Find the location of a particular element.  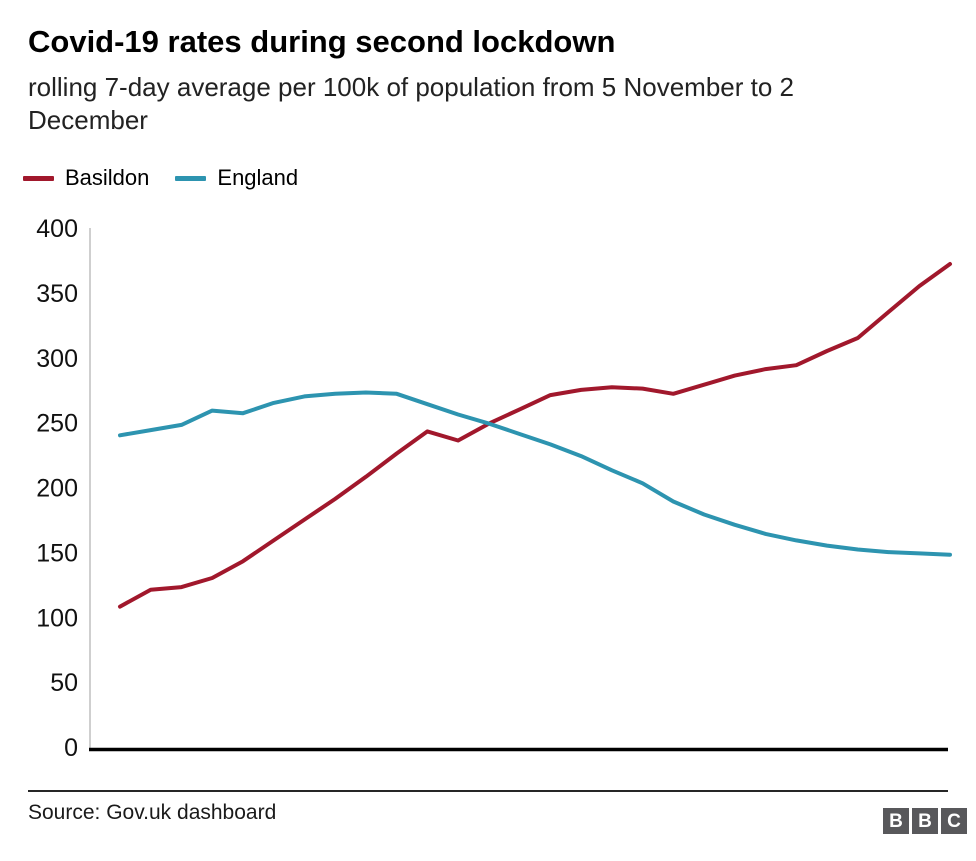

y-tick-label: 250 is located at coordinates (57, 424).